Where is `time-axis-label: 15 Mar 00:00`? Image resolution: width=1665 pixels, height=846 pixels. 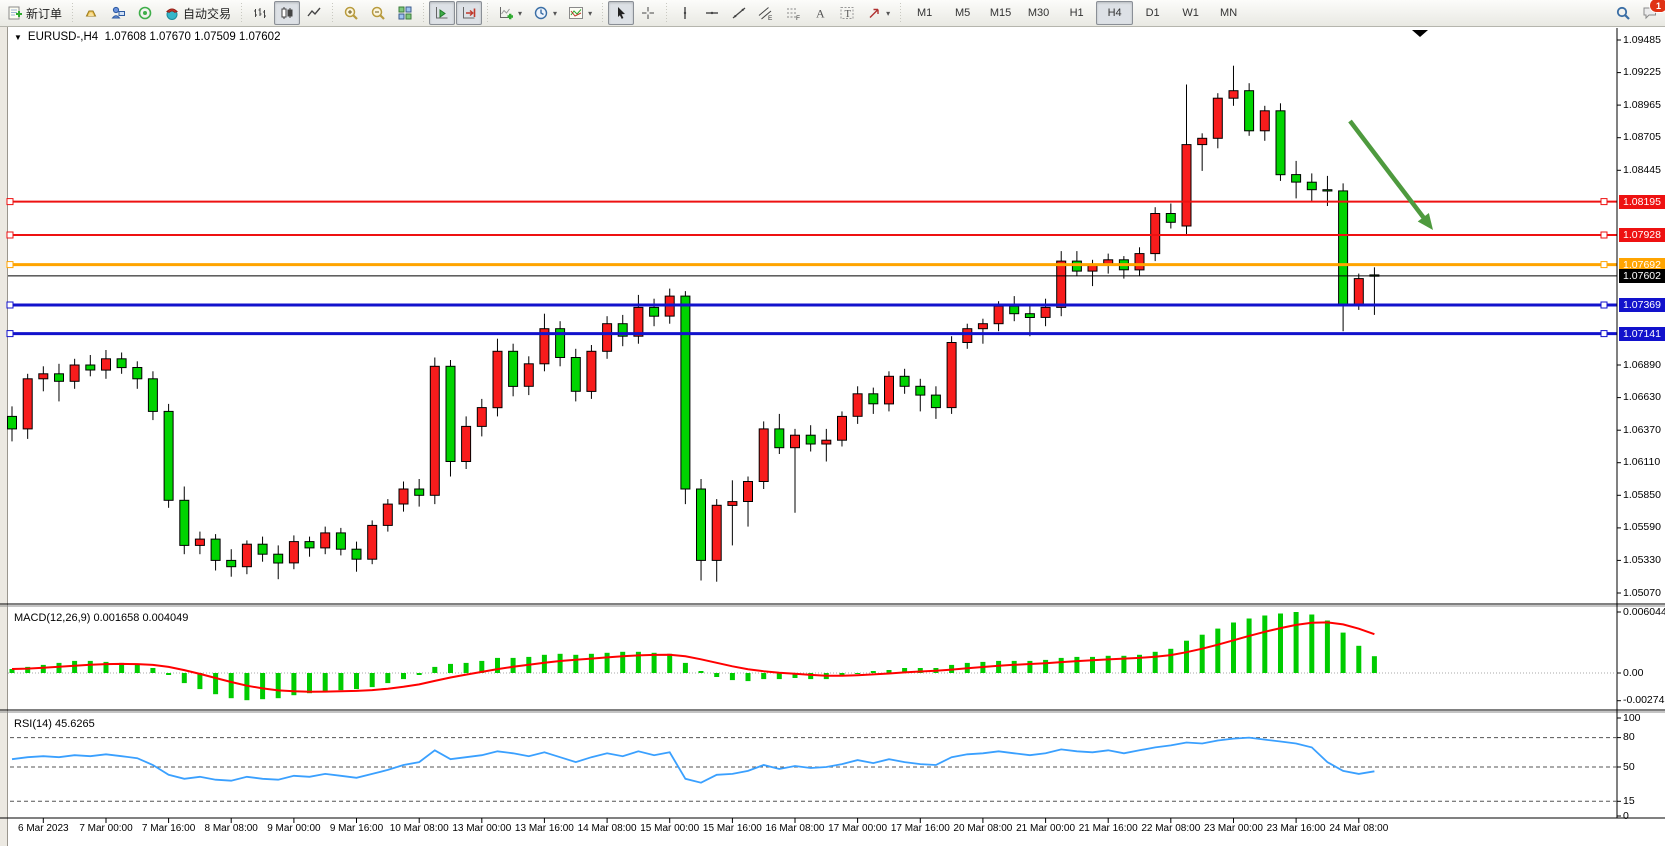
time-axis-label: 15 Mar 00:00 is located at coordinates (670, 828).